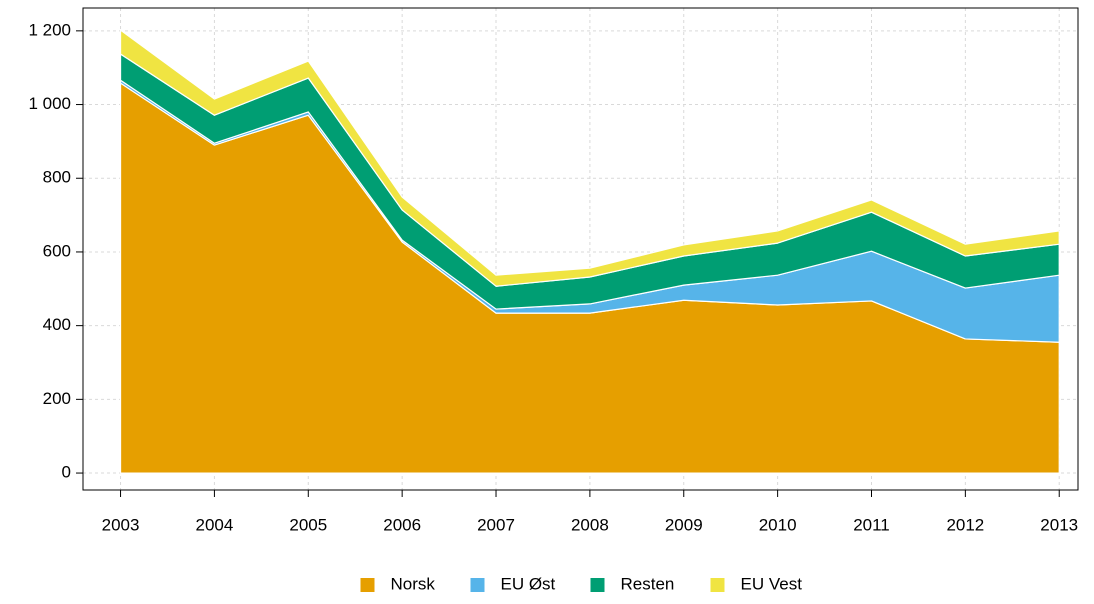 The height and width of the screenshot is (604, 1094). I want to click on legend-label: EU Vest, so click(772, 583).